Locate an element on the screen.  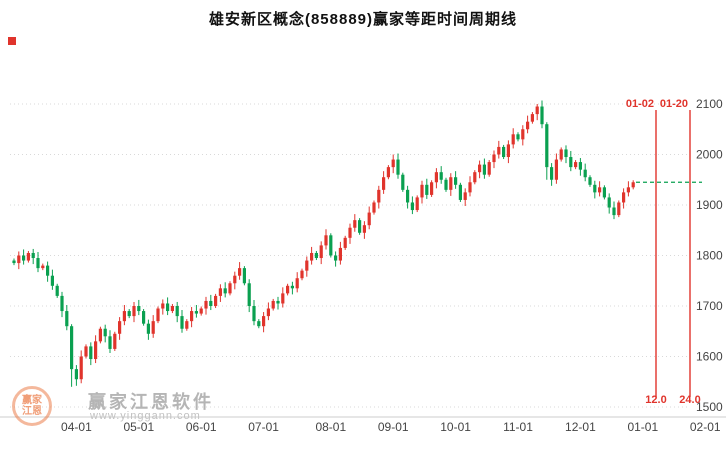
y-tick-label: 1500 is located at coordinates (709, 407).